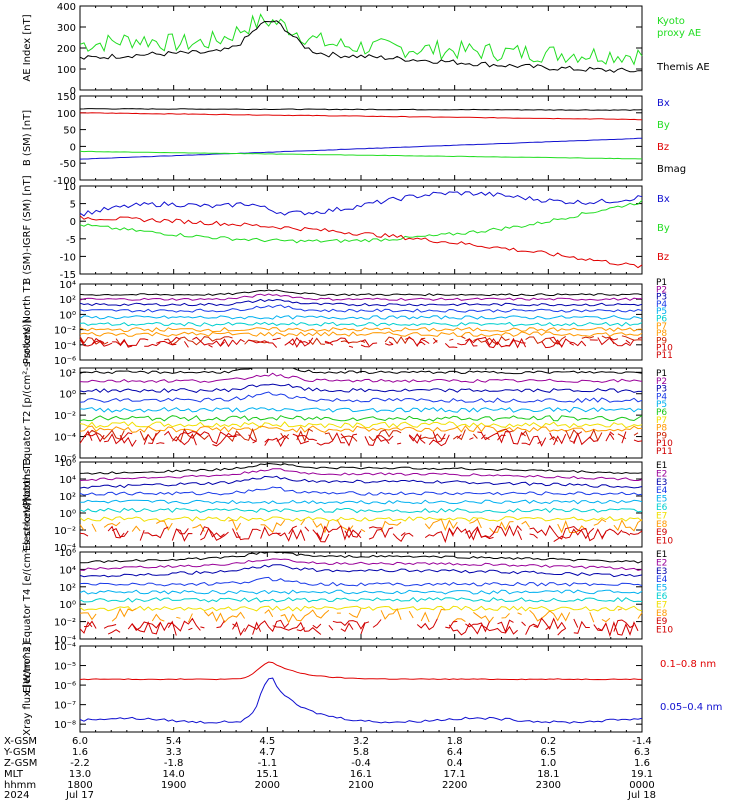  Describe the element at coordinates (679, 33) in the screenshot. I see `legend-kyoto-line2: proxy AE` at that location.